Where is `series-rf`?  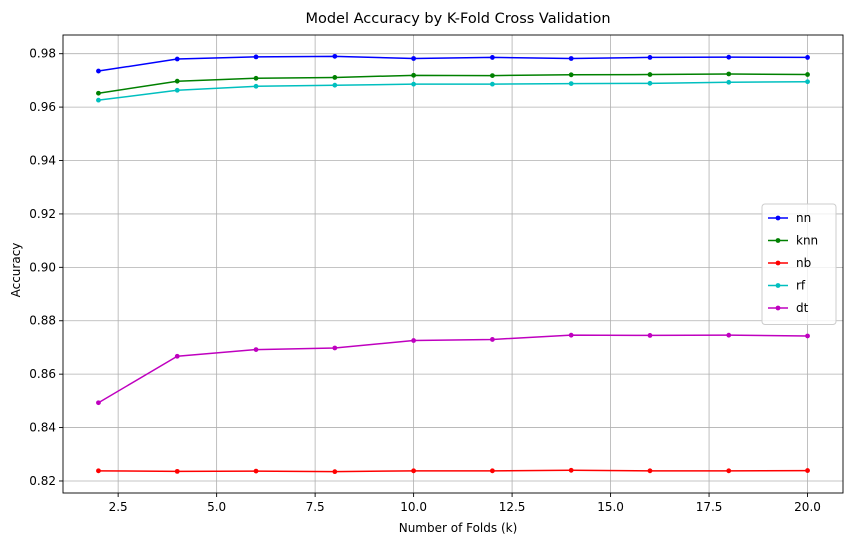 series-rf is located at coordinates (453, 91).